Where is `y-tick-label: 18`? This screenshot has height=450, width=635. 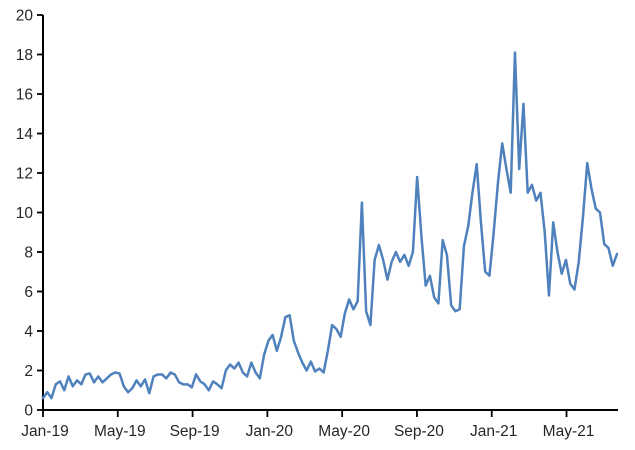 y-tick-label: 18 is located at coordinates (24, 55).